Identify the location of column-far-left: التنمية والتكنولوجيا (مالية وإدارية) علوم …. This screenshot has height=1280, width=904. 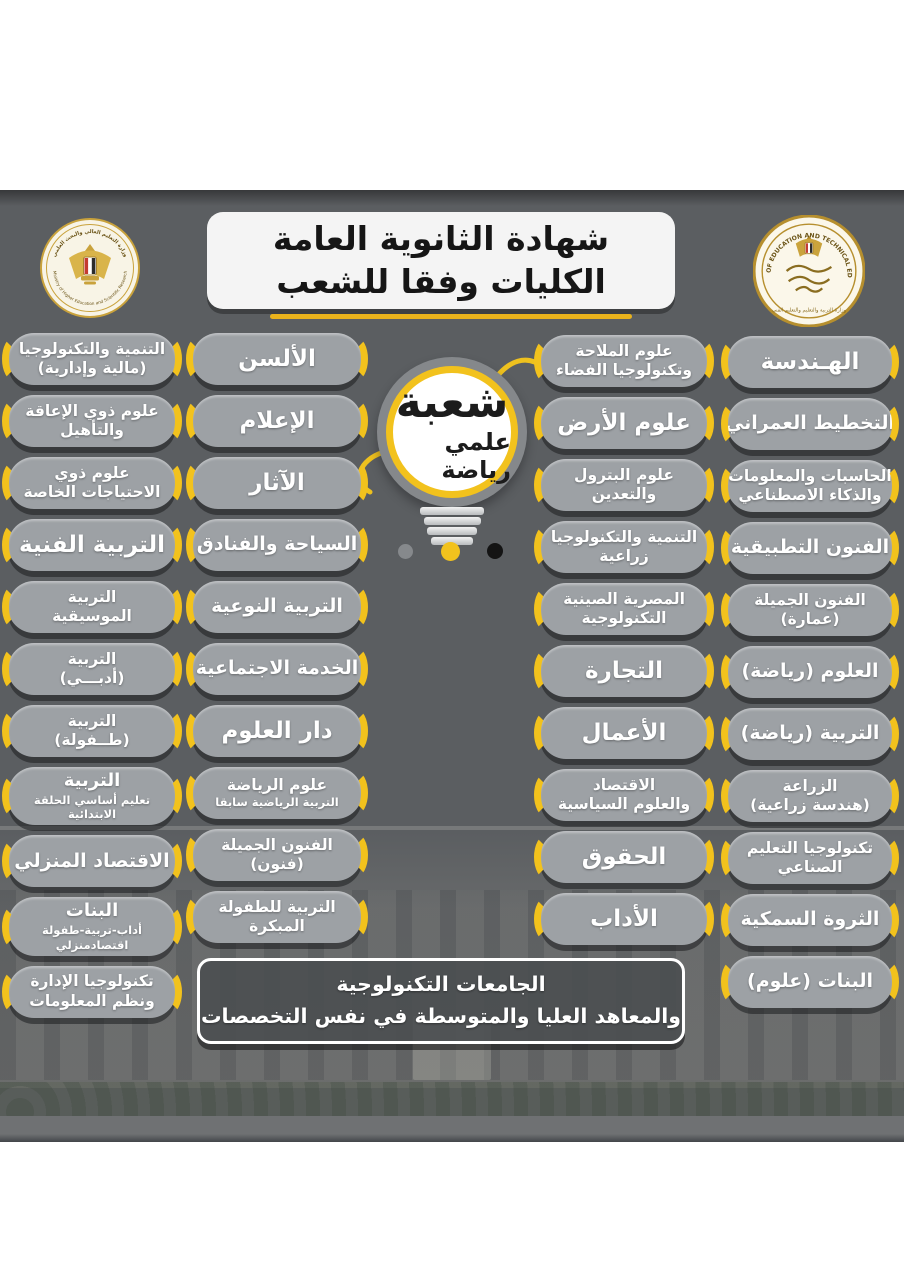
(92, 675).